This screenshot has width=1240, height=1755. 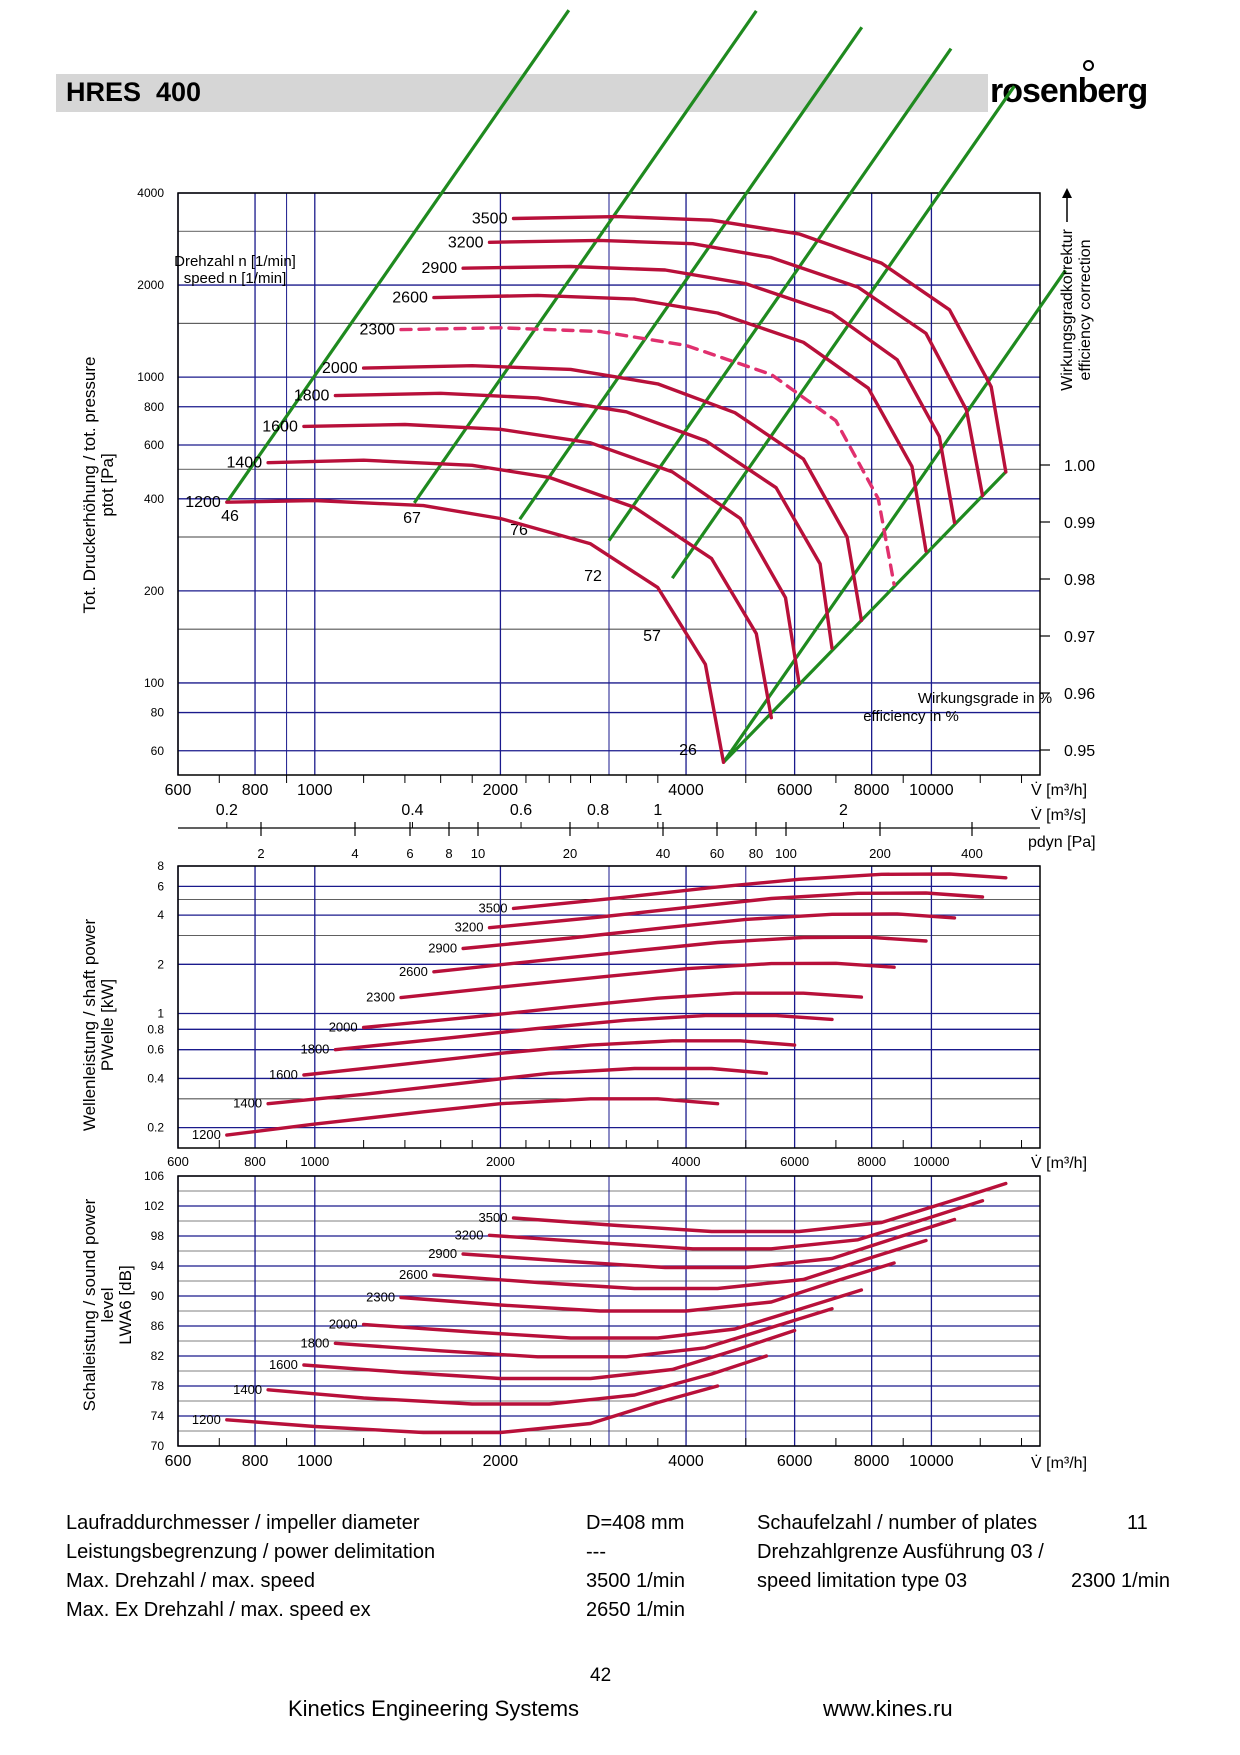 I want to click on power-y-tick-label: 0.4, so click(x=155, y=1078).